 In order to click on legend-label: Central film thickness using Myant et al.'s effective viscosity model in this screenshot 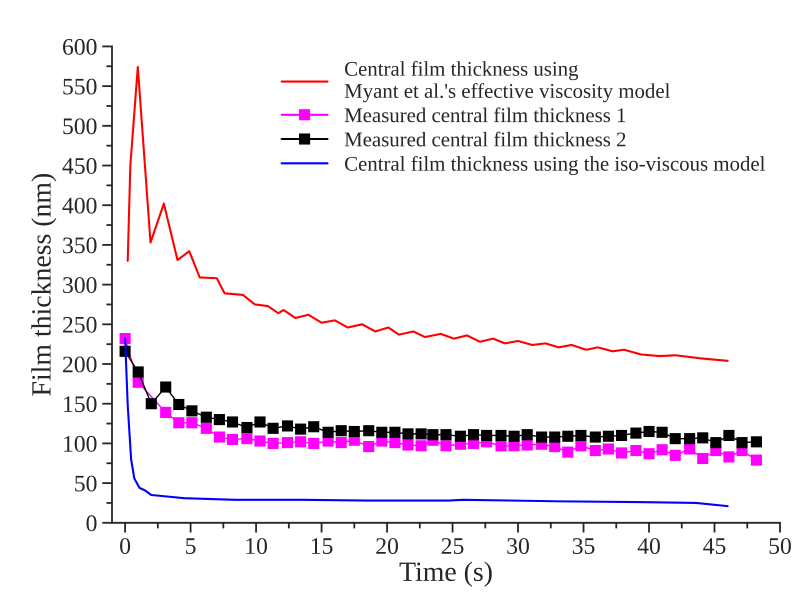, I will do `click(507, 81)`.